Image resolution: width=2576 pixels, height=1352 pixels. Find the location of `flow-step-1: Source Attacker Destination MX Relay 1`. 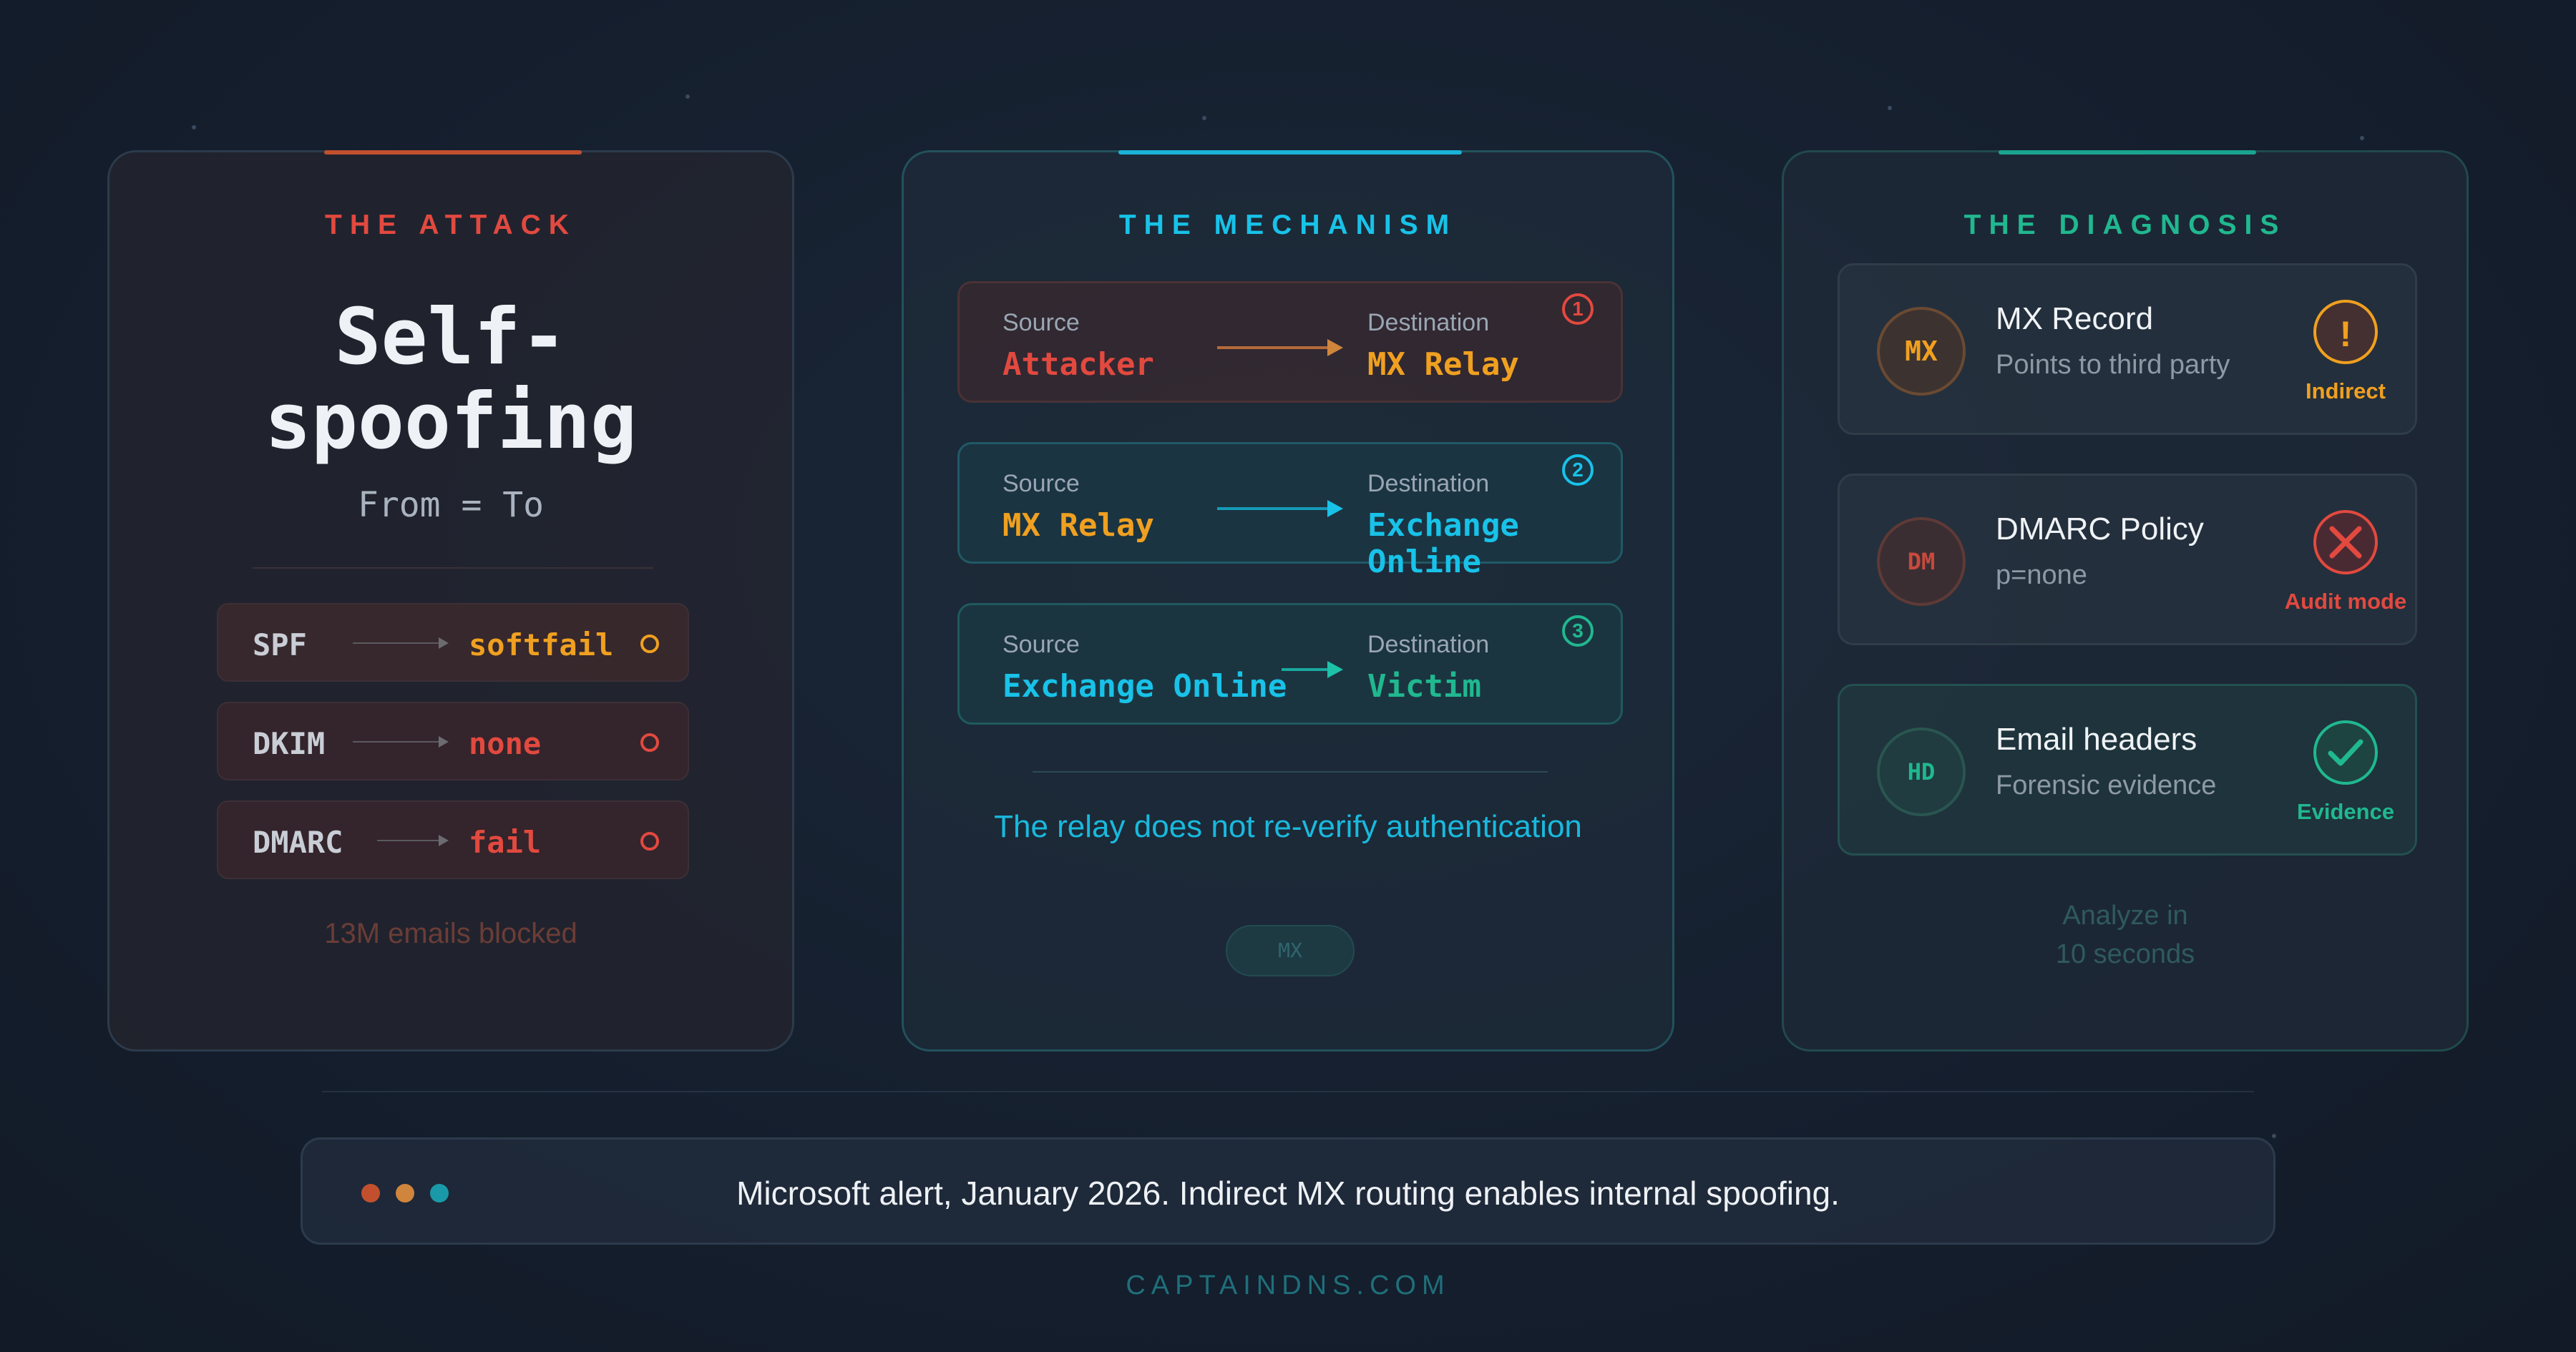

flow-step-1: Source Attacker Destination MX Relay 1 is located at coordinates (1290, 342).